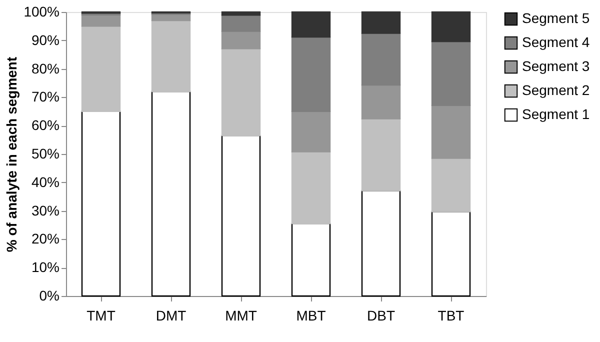  I want to click on legend-label: Segment 1, so click(556, 114).